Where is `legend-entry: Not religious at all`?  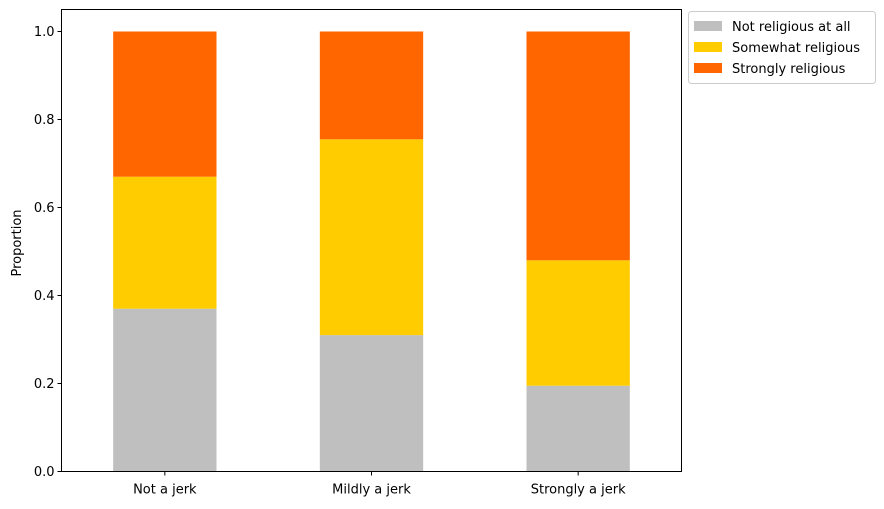
legend-entry: Not religious at all is located at coordinates (791, 27).